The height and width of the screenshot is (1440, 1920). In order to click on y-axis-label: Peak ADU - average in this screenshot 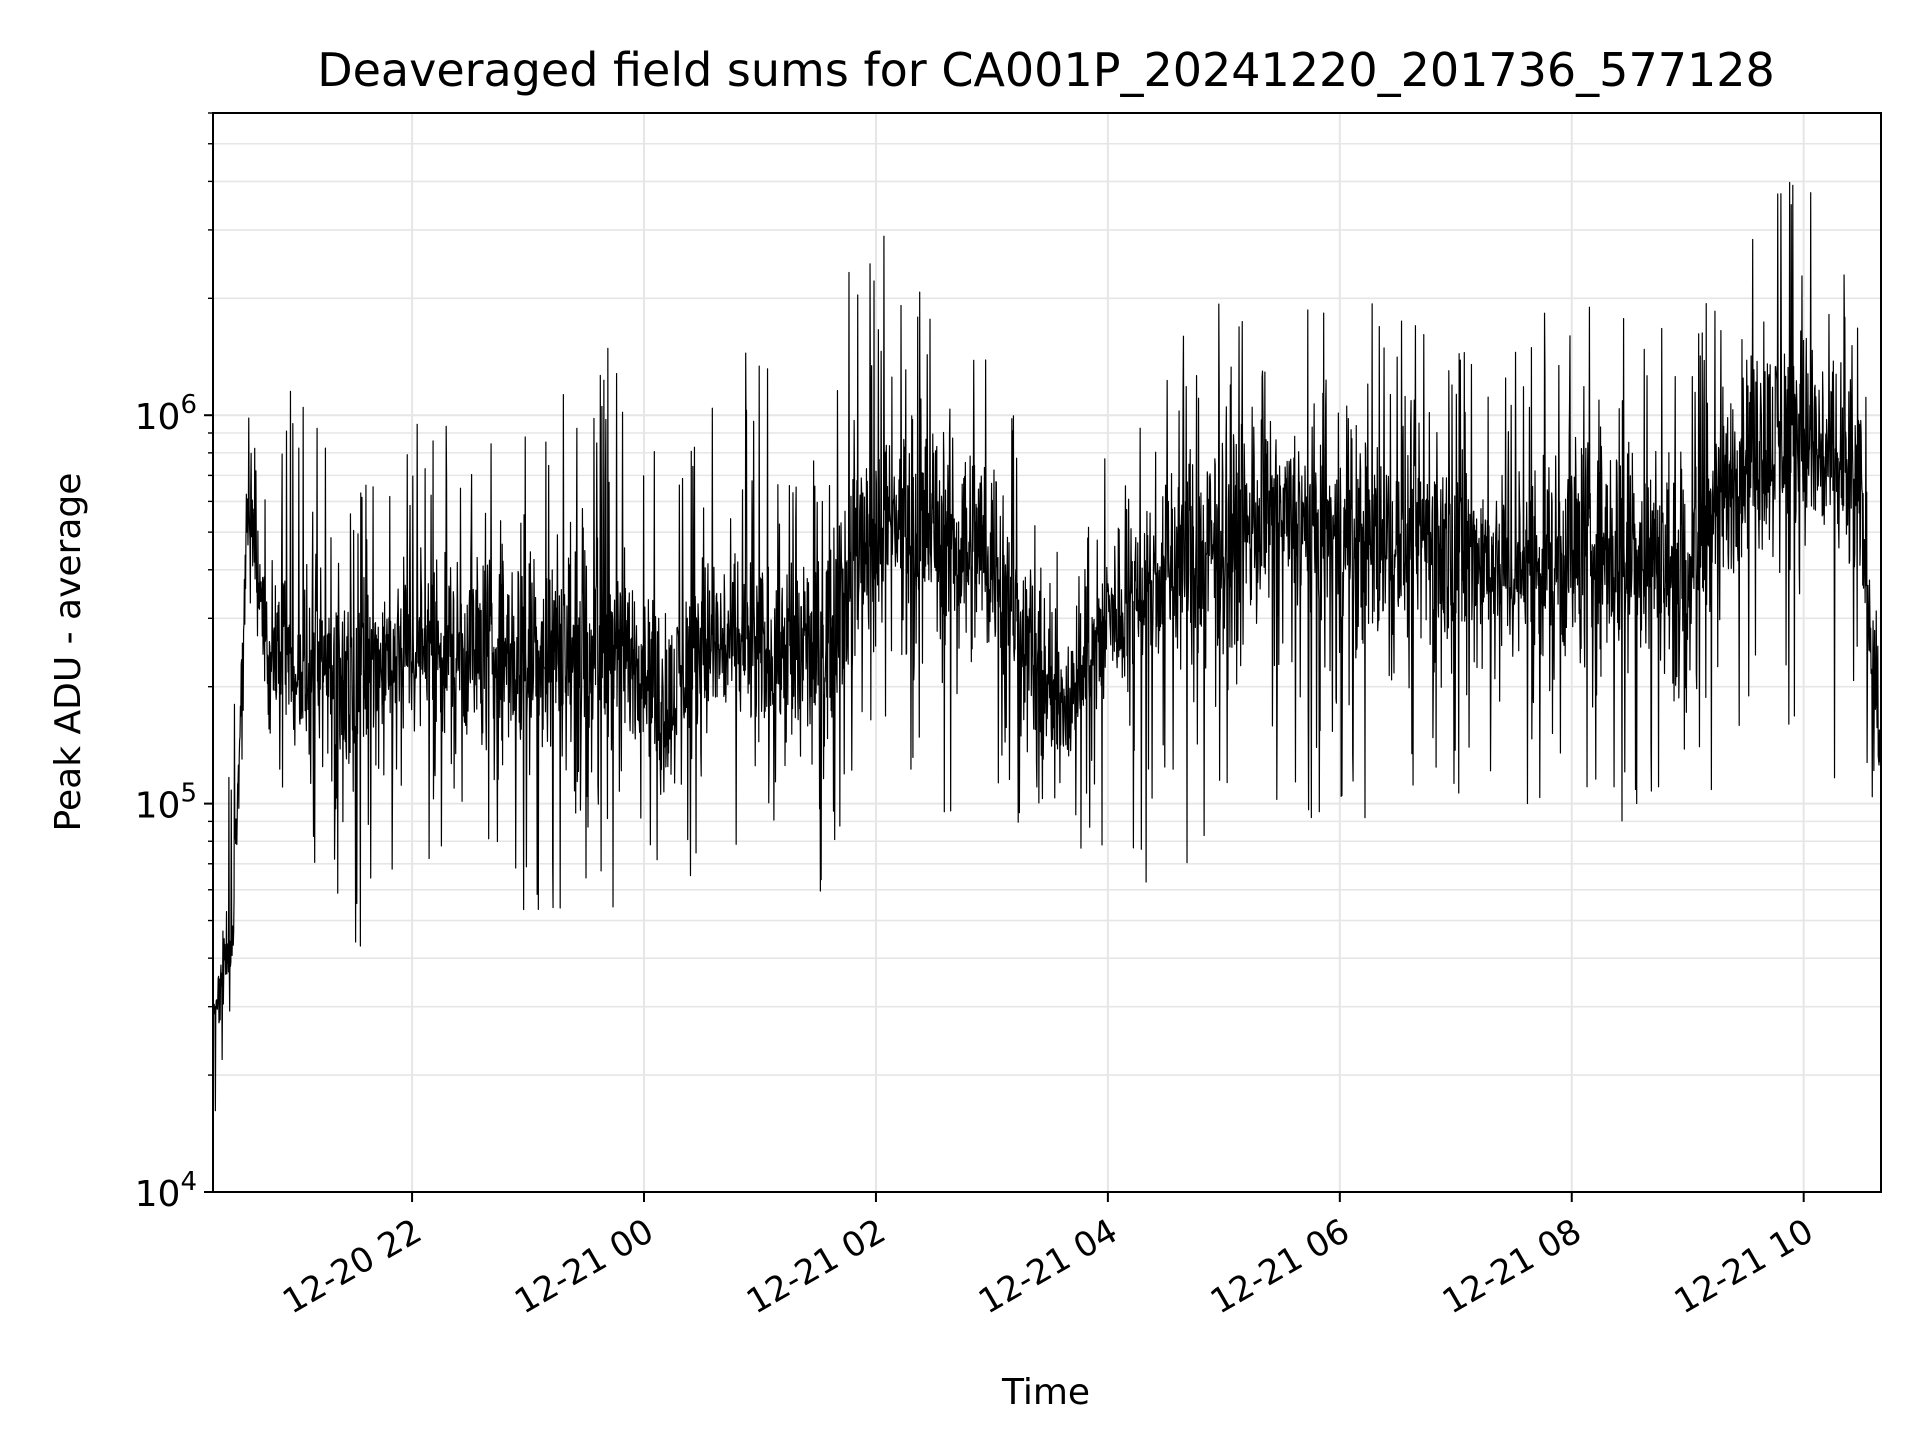, I will do `click(68, 652)`.